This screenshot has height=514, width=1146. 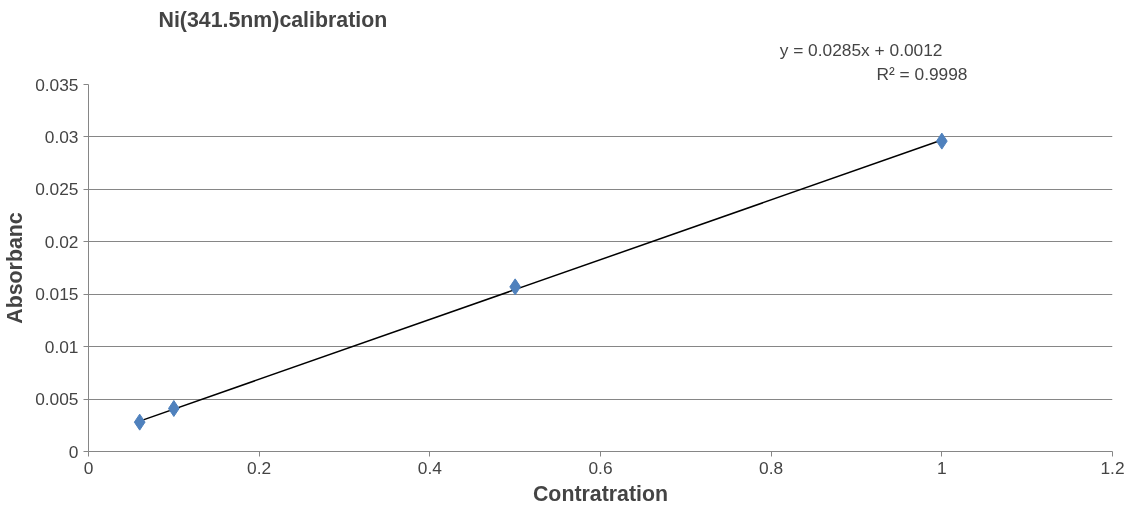 I want to click on x-tick-label: 1.2, so click(x=1112, y=467).